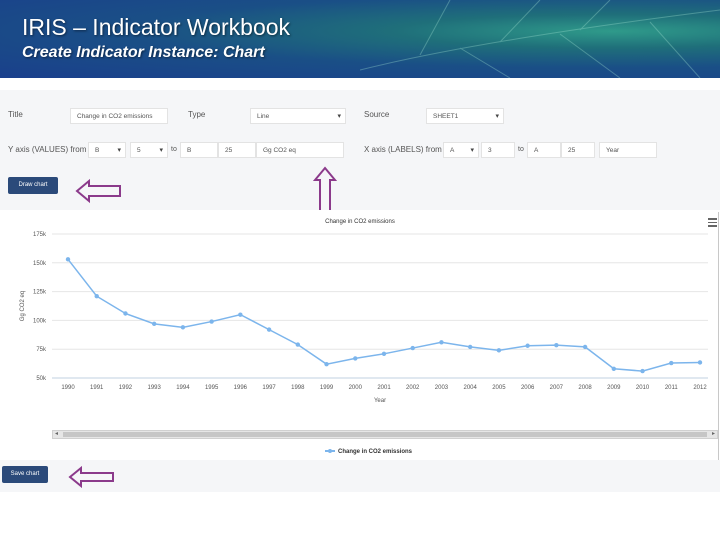 Image resolution: width=720 pixels, height=540 pixels. I want to click on chart-legend: Change in CO2 emissions, so click(369, 451).